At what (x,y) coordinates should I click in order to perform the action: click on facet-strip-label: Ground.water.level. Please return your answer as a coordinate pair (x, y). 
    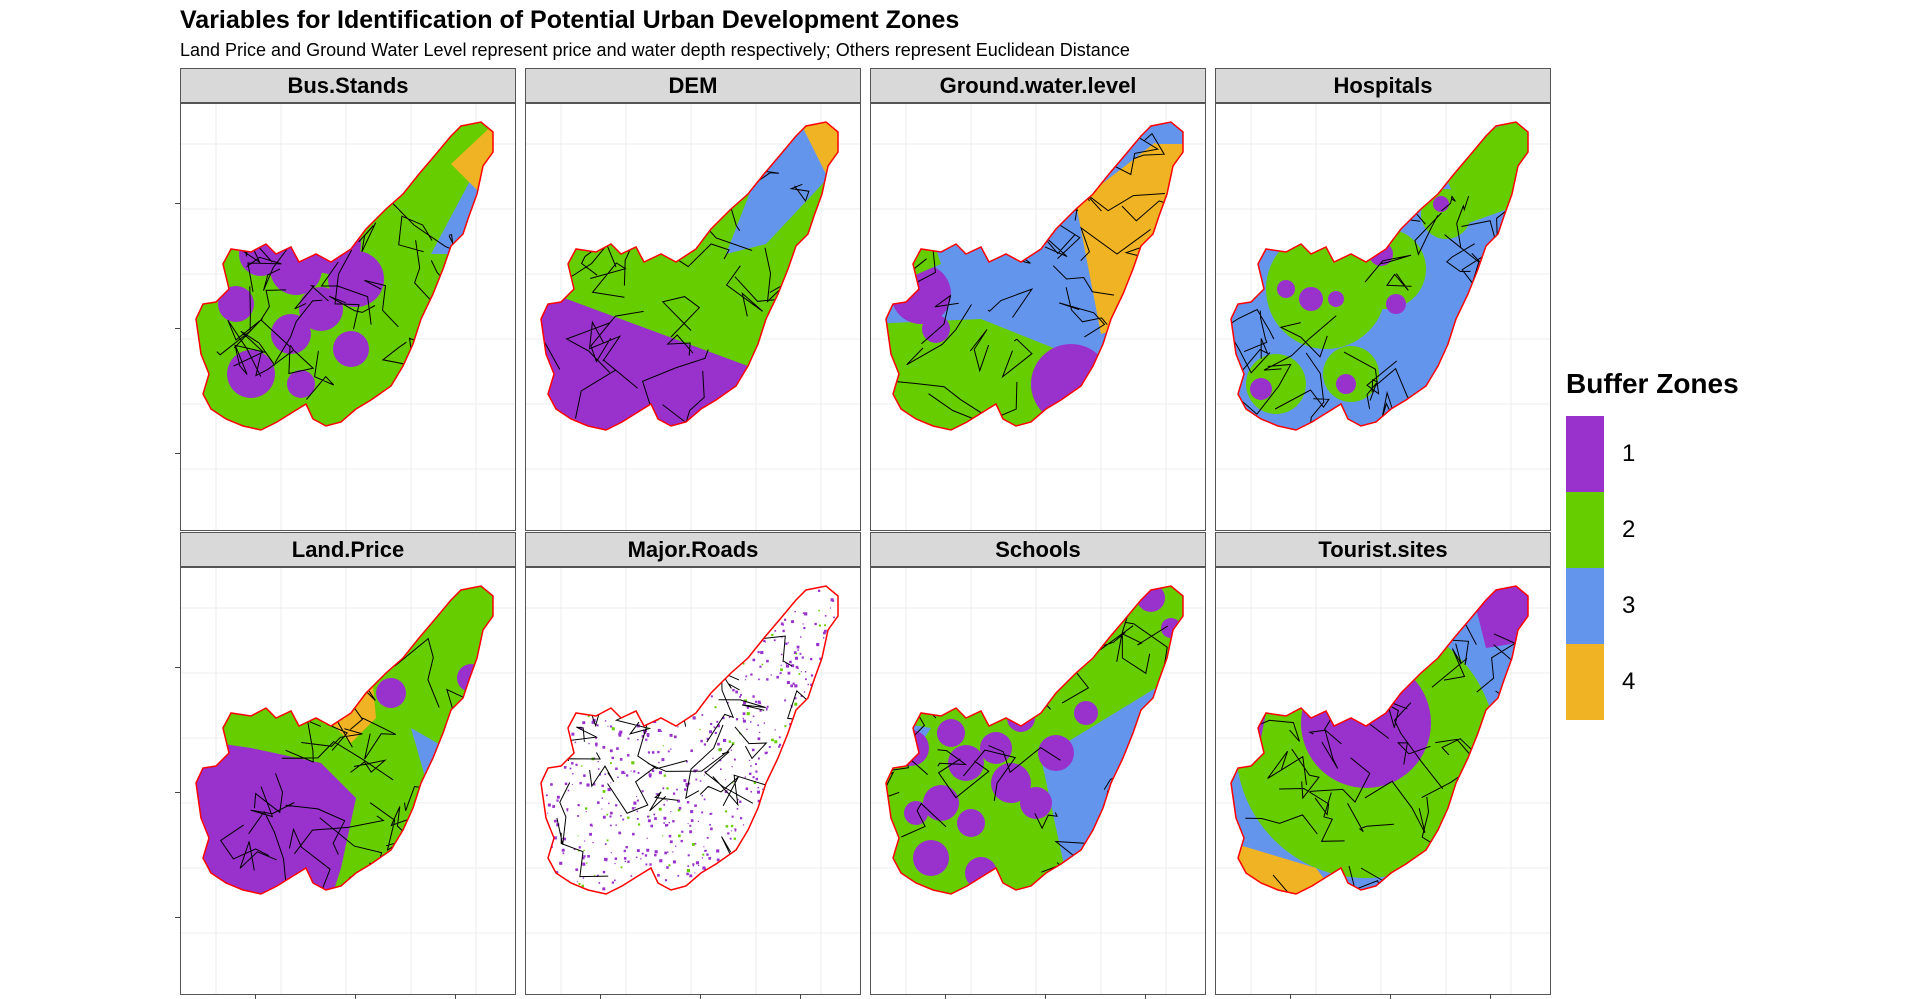
    Looking at the image, I should click on (1038, 85).